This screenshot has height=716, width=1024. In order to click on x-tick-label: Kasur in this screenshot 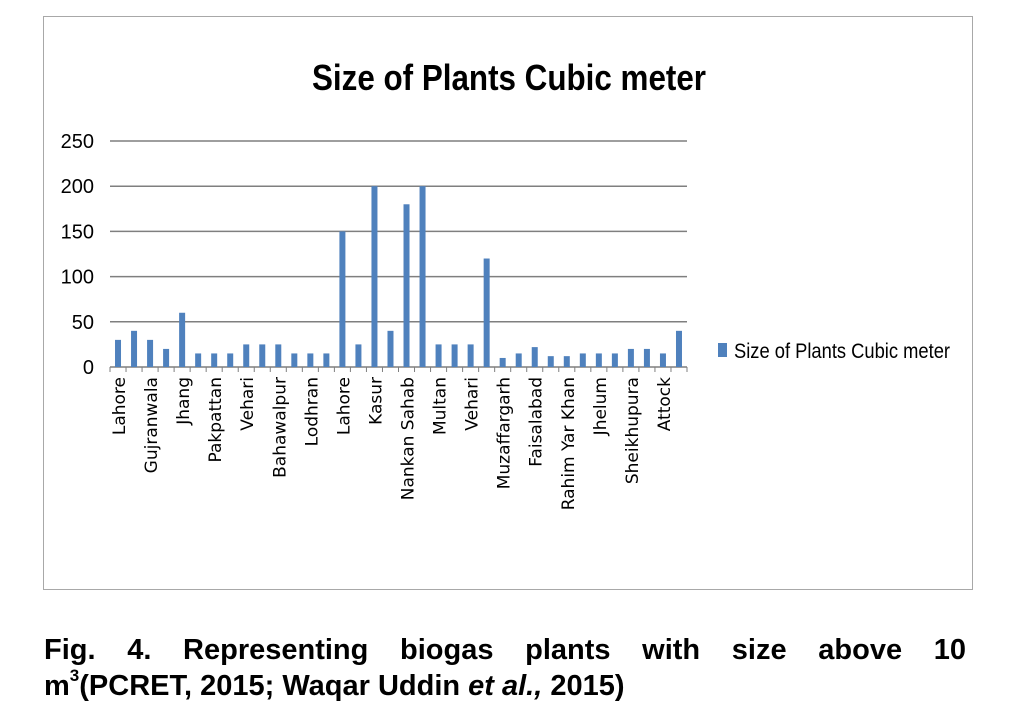, I will do `click(376, 401)`.